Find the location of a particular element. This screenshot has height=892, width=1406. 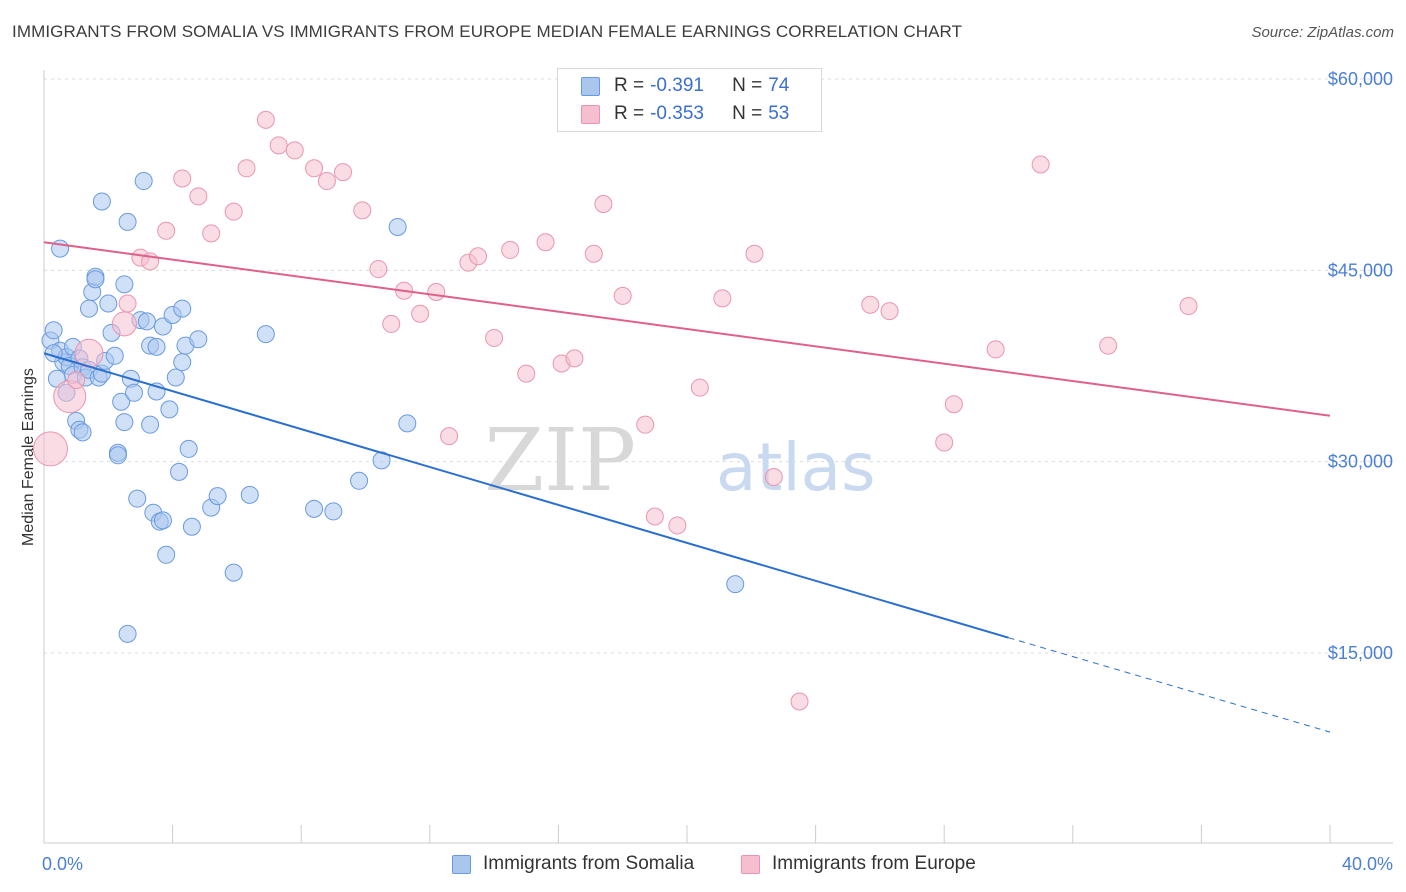

legend-row-europe: R = -0.353 N = 53 is located at coordinates (673, 114).